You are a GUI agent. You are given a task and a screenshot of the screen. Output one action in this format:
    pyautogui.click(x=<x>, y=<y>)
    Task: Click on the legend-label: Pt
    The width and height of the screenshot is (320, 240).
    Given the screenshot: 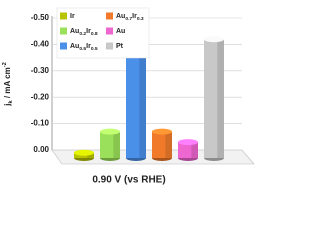 What is the action you would take?
    pyautogui.click(x=120, y=46)
    